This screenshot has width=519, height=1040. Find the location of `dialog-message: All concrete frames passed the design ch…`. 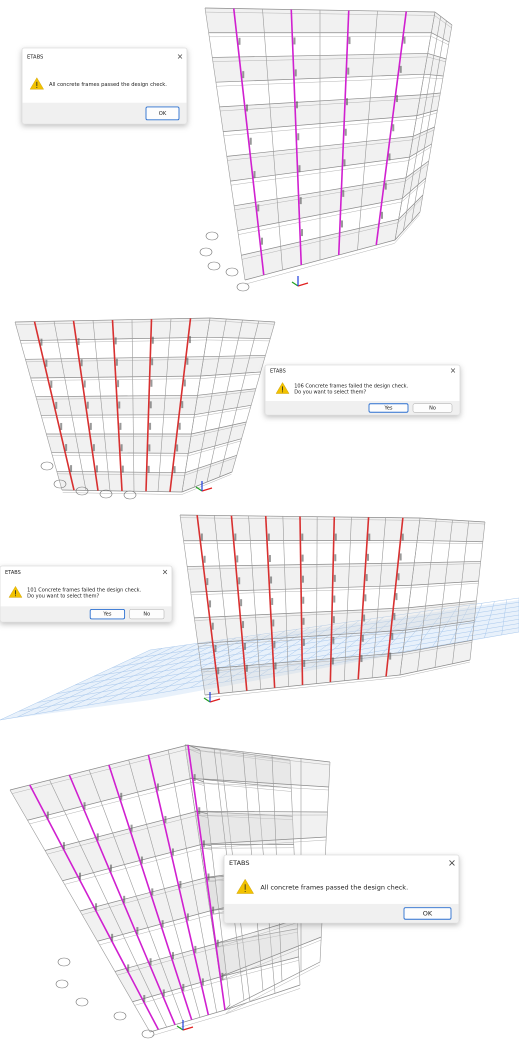

dialog-message: All concrete frames passed the design ch… is located at coordinates (334, 888).